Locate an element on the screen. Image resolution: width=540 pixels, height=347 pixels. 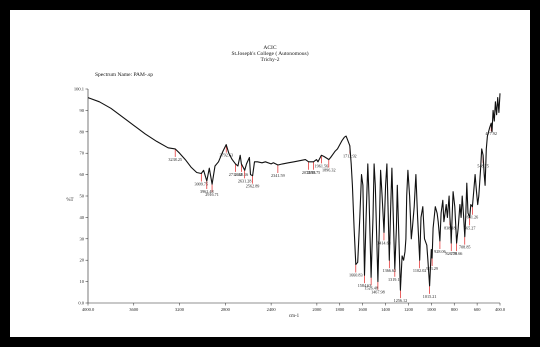
college-name: St.Joseph's College ( Autonomous) is located at coordinates (270, 54).